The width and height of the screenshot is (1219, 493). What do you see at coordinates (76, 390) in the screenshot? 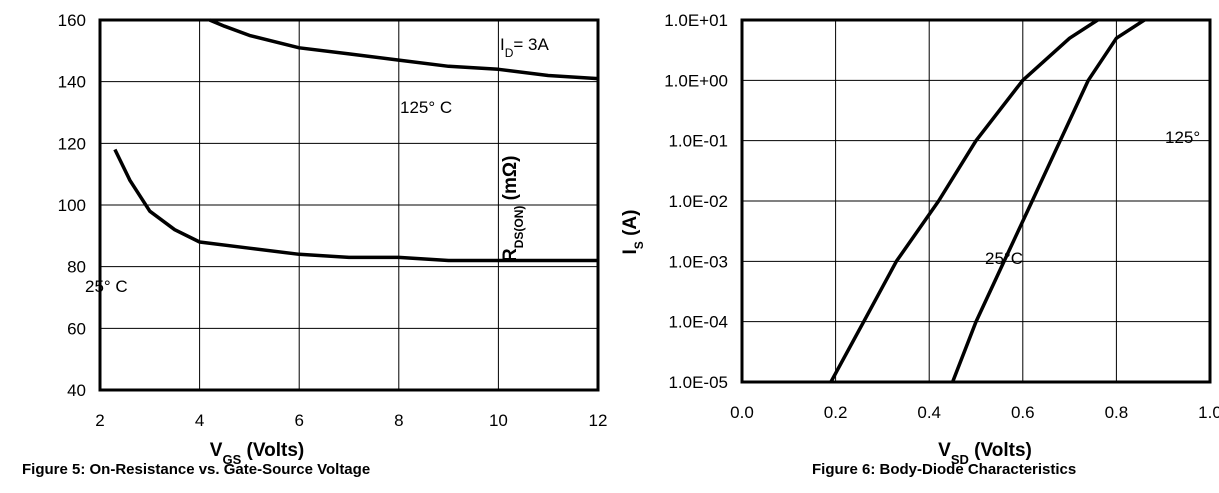
I see `c1-ytick-label: 40` at bounding box center [76, 390].